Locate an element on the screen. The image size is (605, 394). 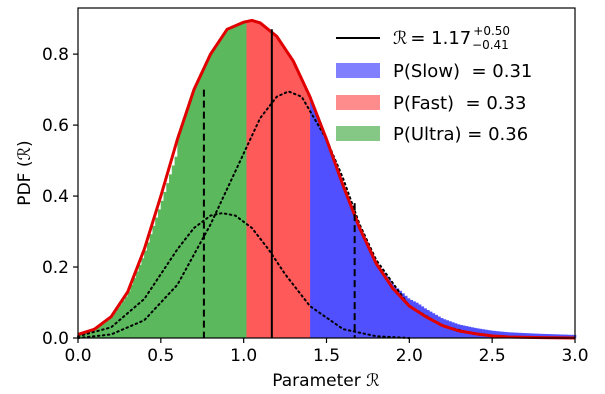
legend-fast-text: P(Fast) = 0.33 is located at coordinates (459, 103).